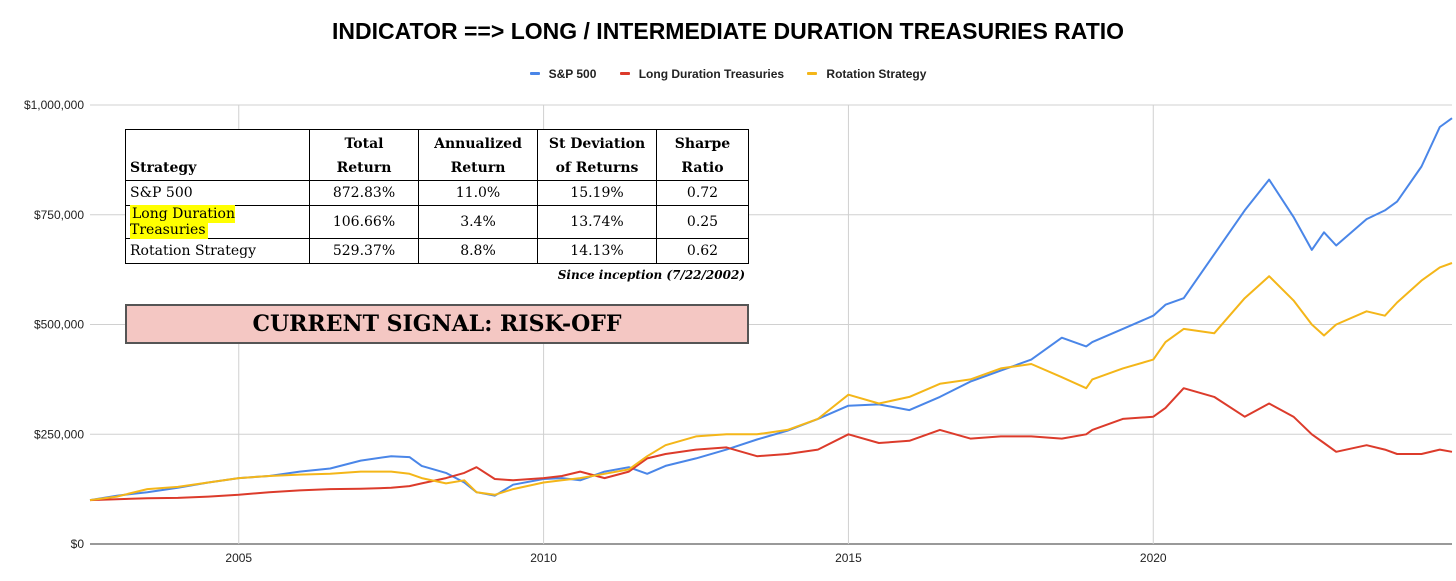  What do you see at coordinates (597, 222) in the screenshot?
I see `st-deviation-value: 13.74%` at bounding box center [597, 222].